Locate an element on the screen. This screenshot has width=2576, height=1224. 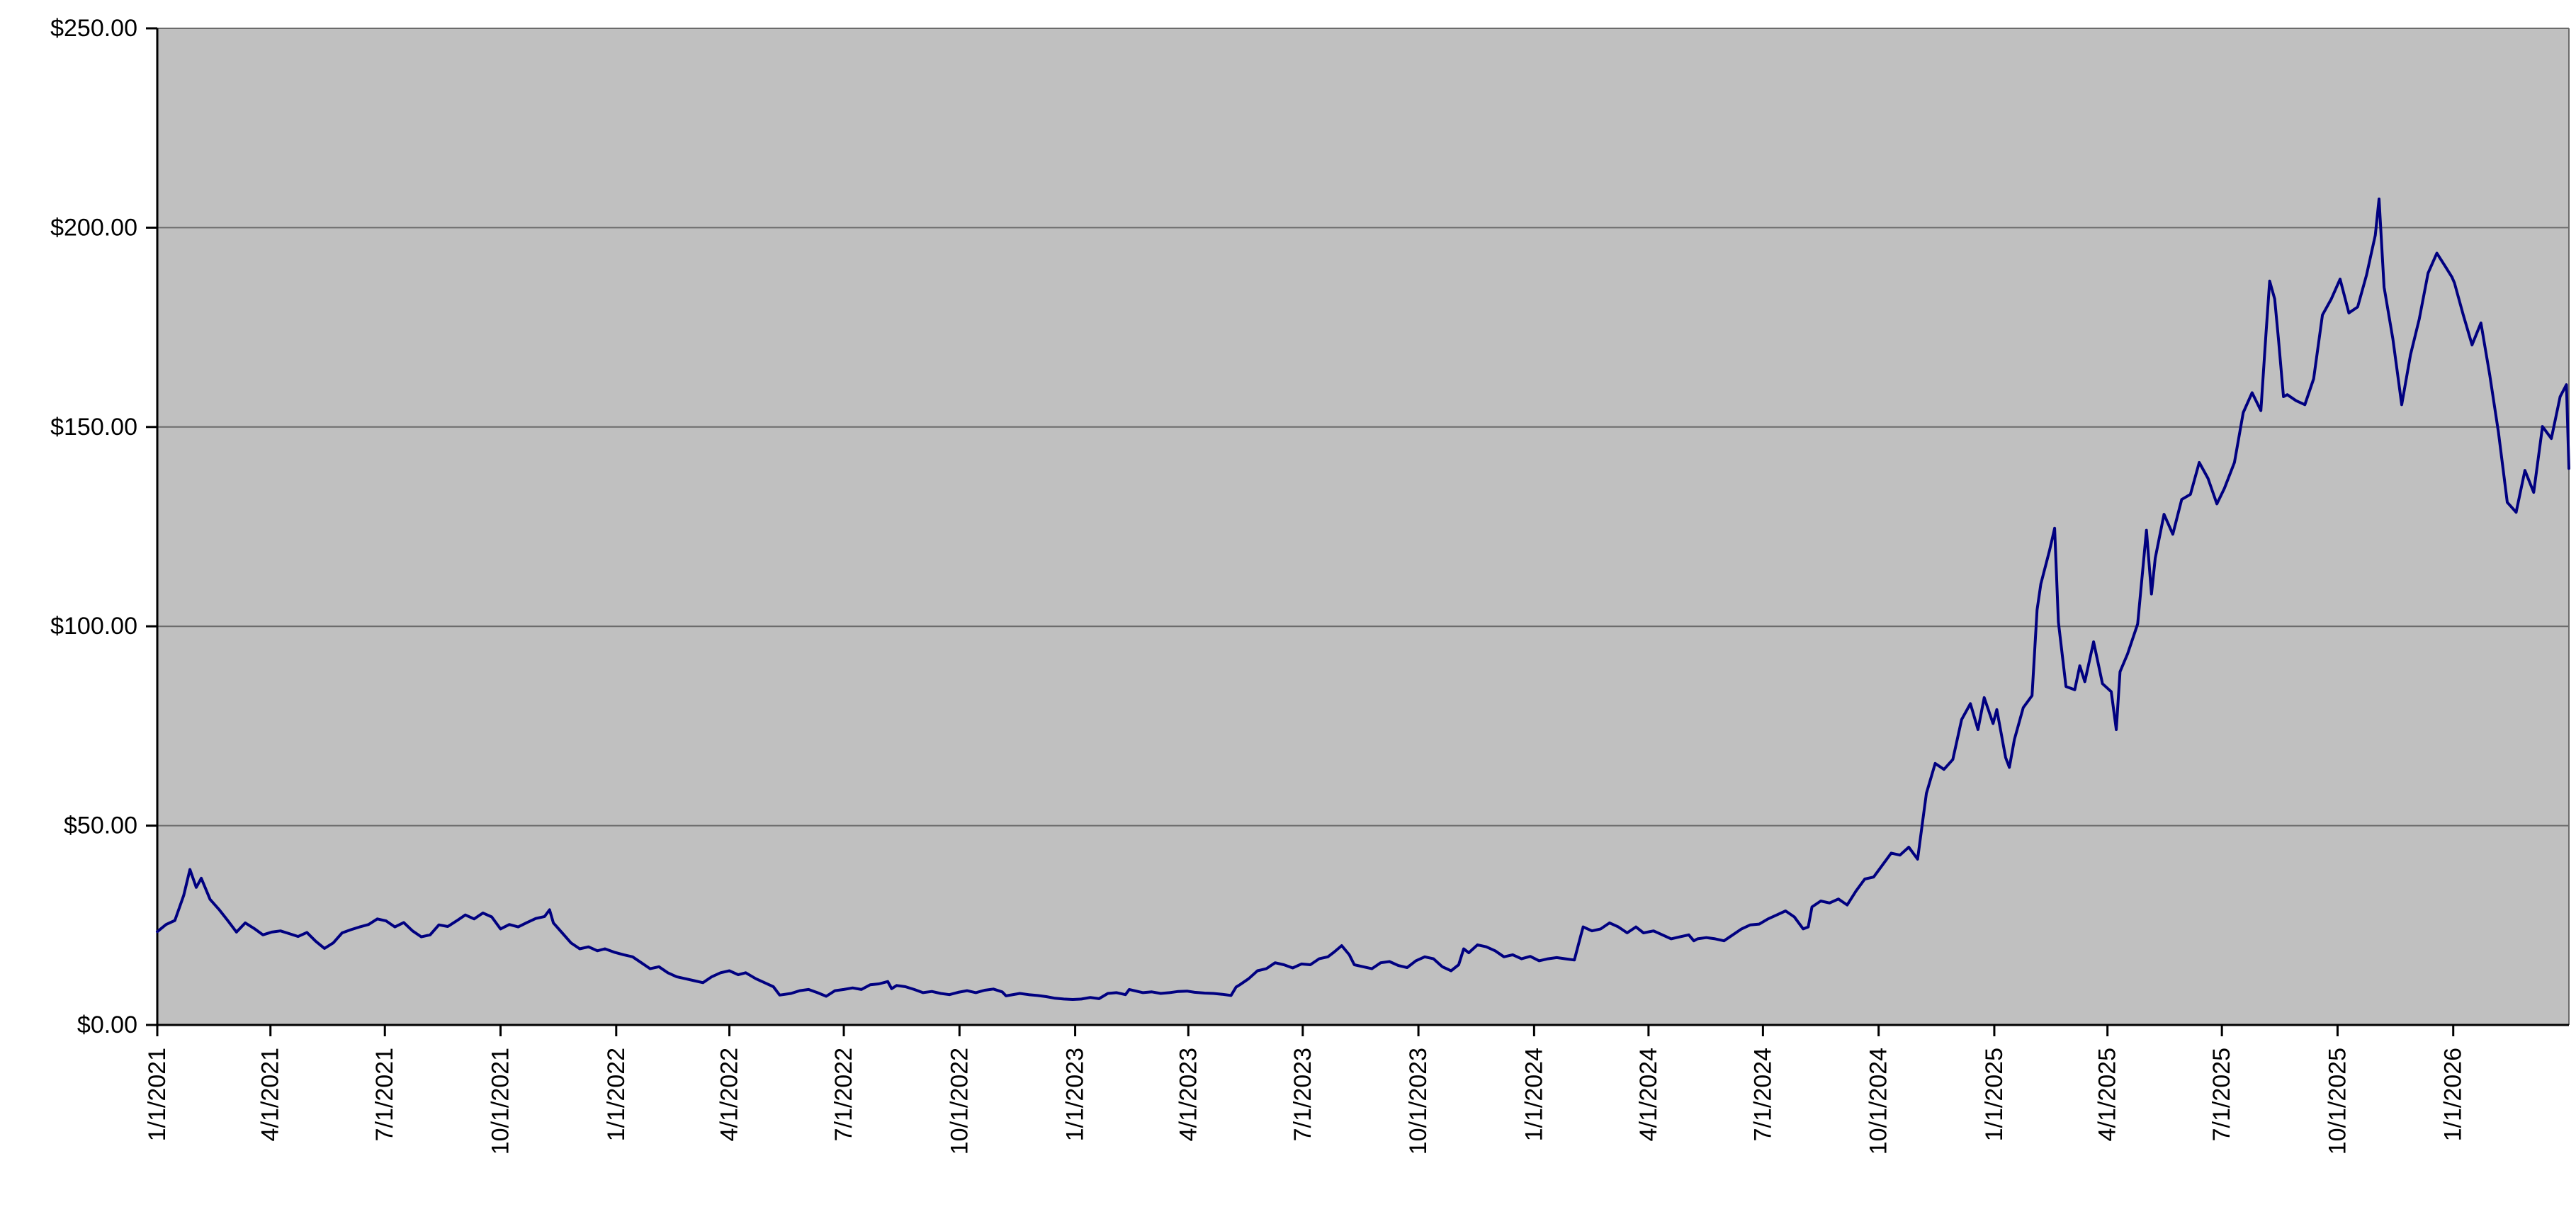
x-axis-label: 4/1/2025 is located at coordinates (2107, 1094).